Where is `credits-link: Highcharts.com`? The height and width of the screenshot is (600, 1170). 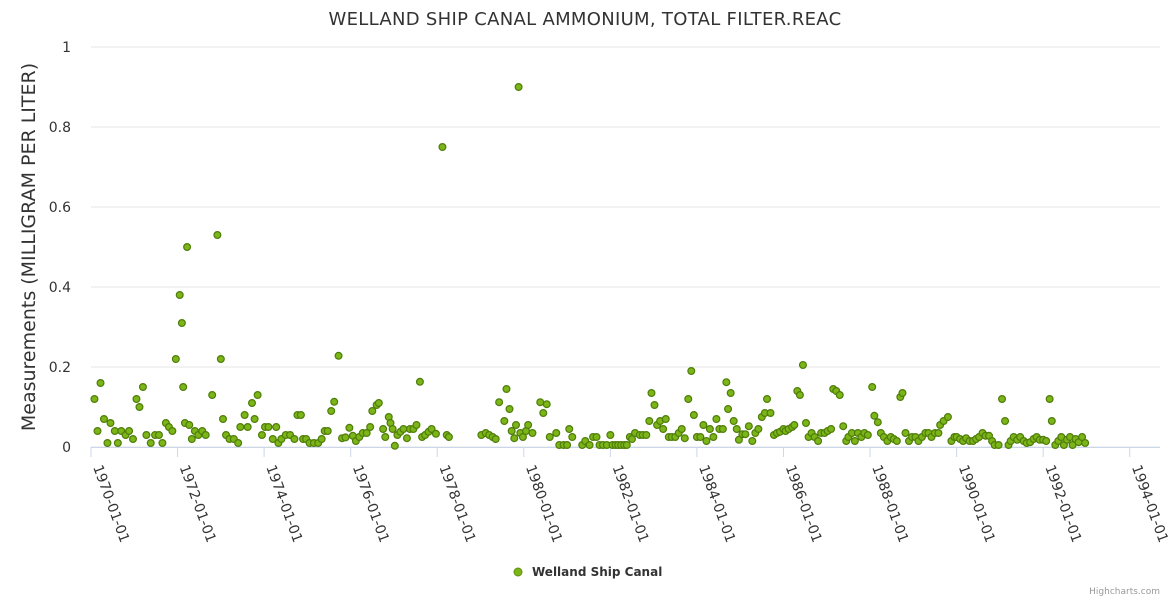 credits-link: Highcharts.com is located at coordinates (1124, 592).